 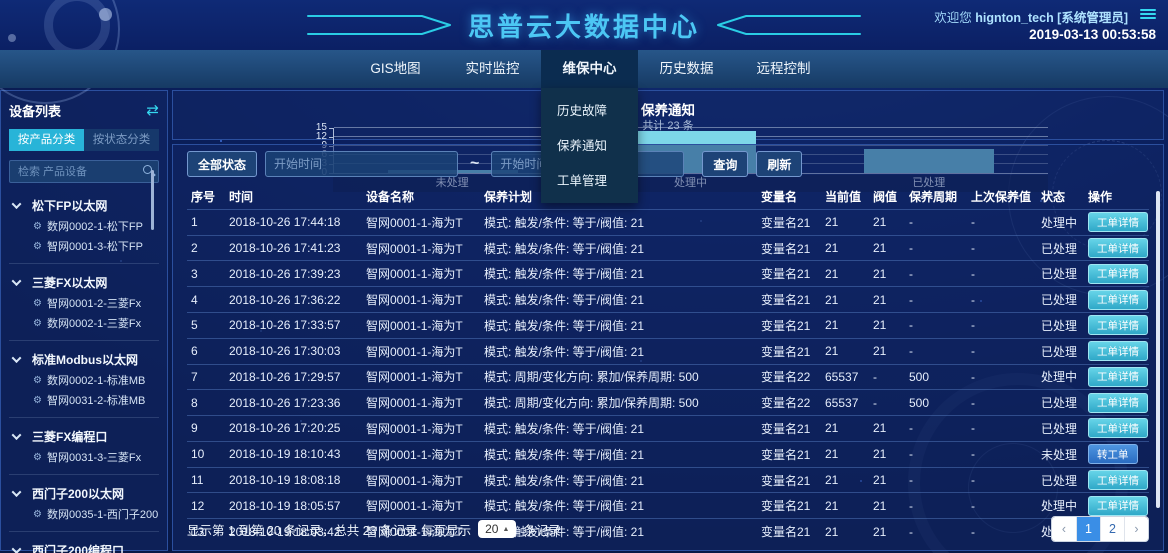 I want to click on sidebar-tabs: 按产品分类 按状态分类, so click(x=84, y=140).